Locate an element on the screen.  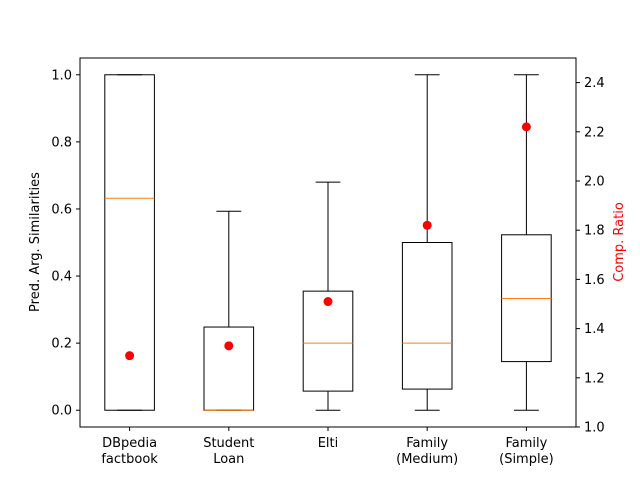
x-tick-label: Family (Medium) is located at coordinates (427, 451).